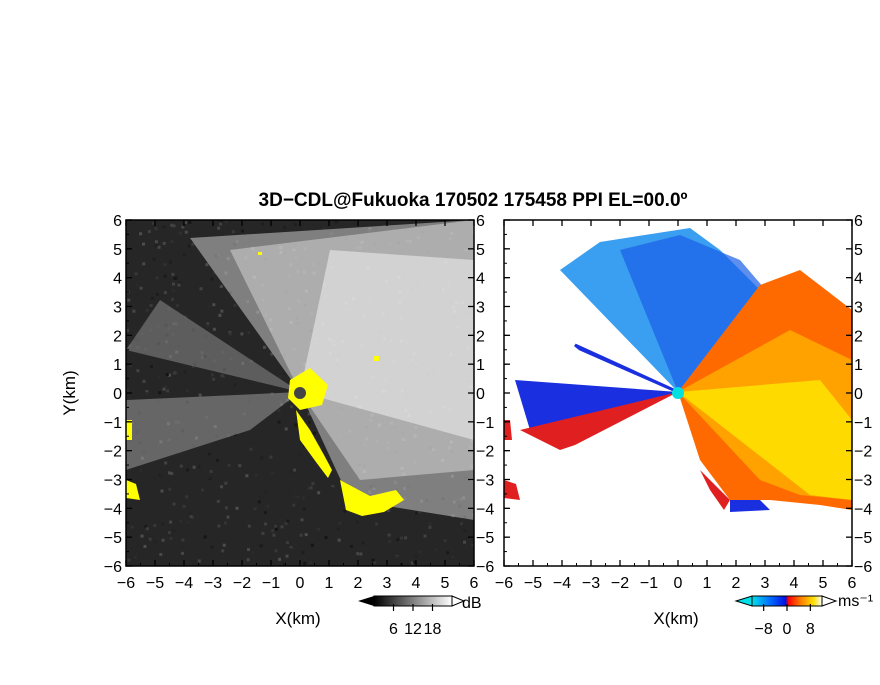  What do you see at coordinates (117, 250) in the screenshot?
I see `y-tick-label: 5` at bounding box center [117, 250].